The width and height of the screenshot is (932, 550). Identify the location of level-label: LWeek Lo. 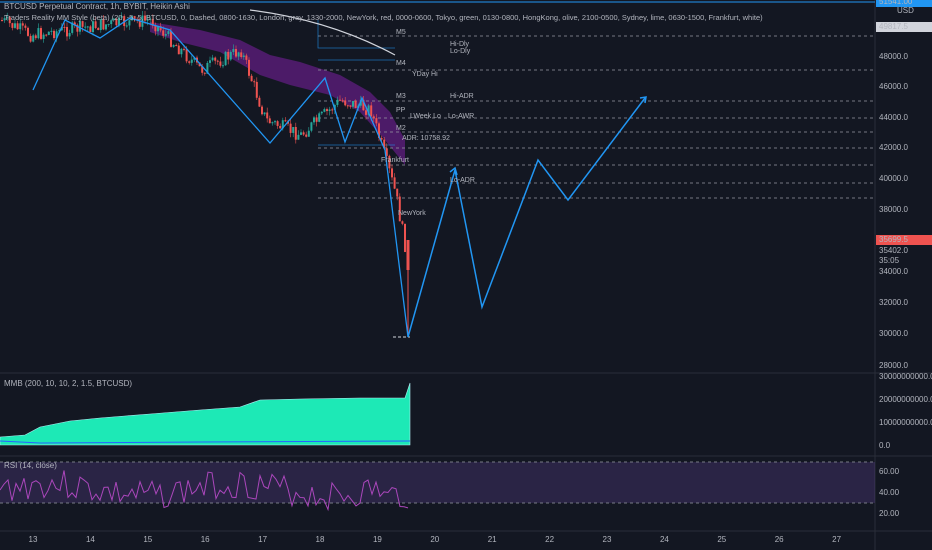
(425, 116).